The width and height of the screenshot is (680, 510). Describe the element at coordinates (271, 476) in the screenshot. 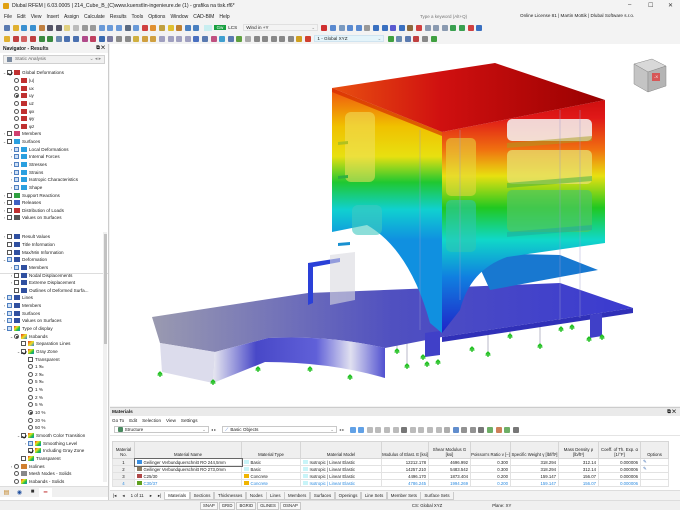

I see `material-type-cell: Concrete` at that location.